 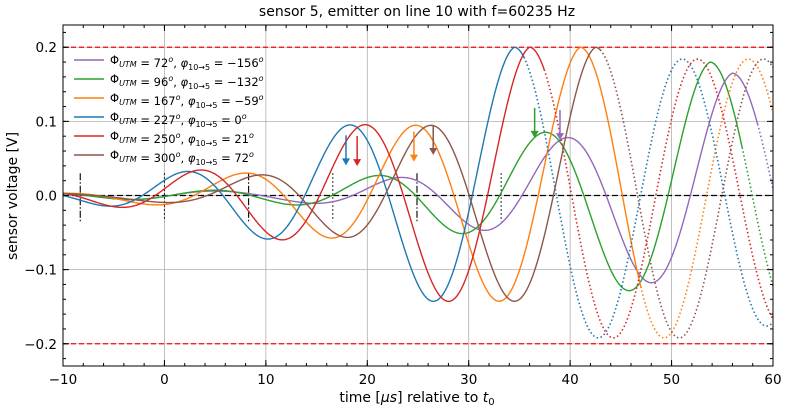 I want to click on onset-markers, so click(x=290, y=197).